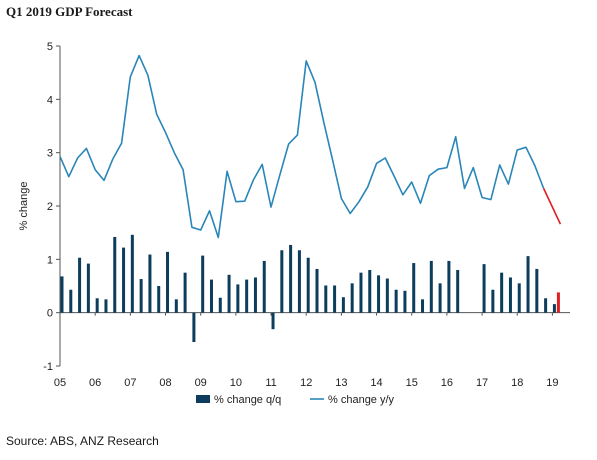 This screenshot has width=597, height=460. Describe the element at coordinates (482, 383) in the screenshot. I see `x-tick-label: 17` at that location.